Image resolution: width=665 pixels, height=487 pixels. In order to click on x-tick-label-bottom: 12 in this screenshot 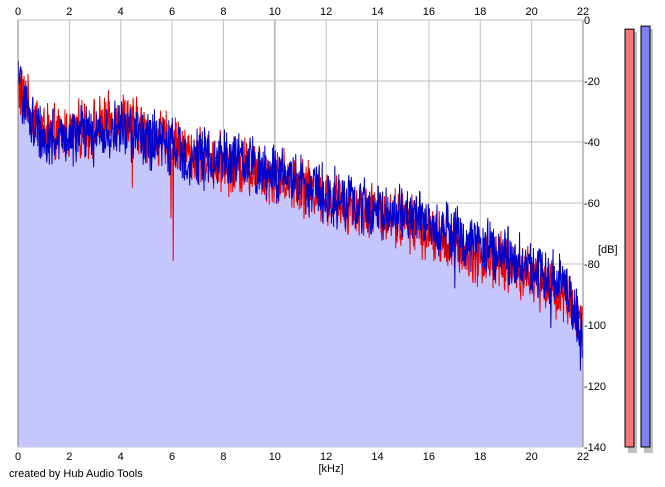, I will do `click(326, 457)`.